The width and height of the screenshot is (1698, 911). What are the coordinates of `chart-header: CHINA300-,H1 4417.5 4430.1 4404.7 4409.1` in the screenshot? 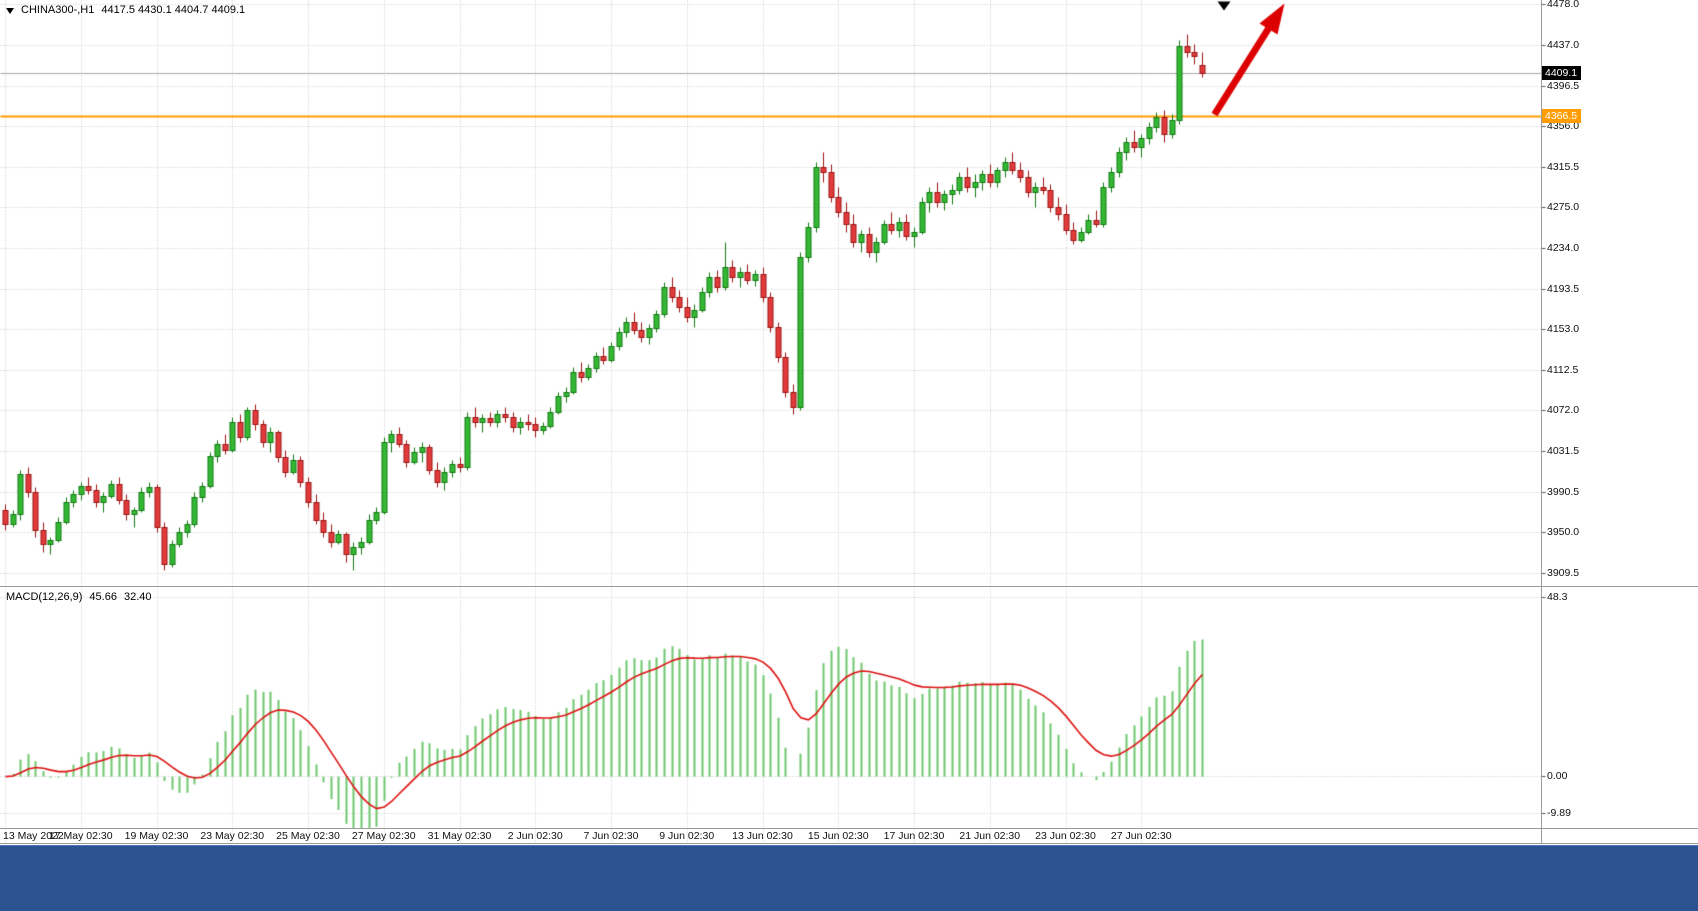 It's located at (125, 10).